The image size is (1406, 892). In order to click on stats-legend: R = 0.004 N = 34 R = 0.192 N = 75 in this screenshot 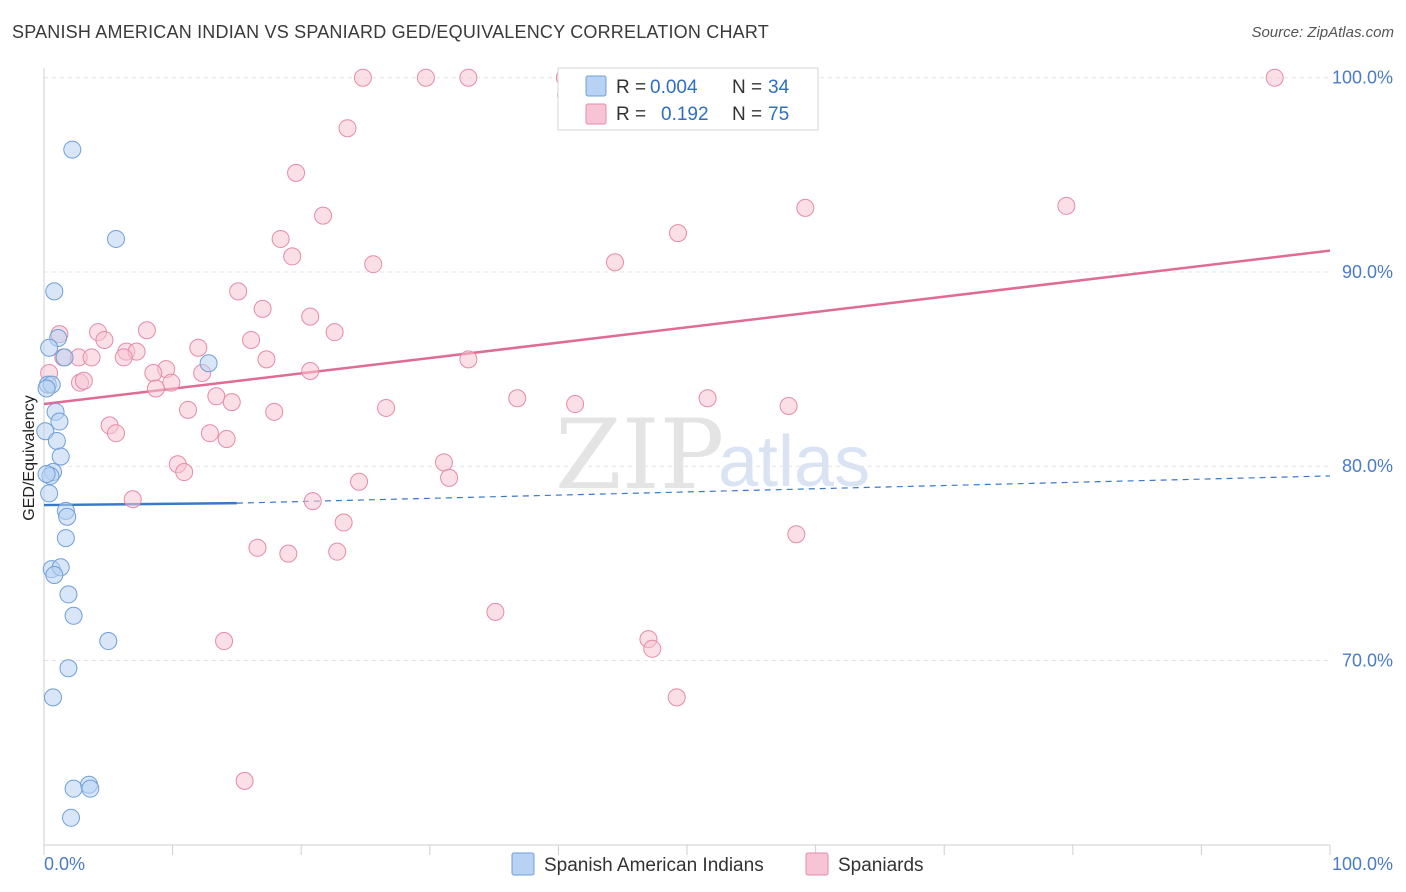, I will do `click(688, 99)`.